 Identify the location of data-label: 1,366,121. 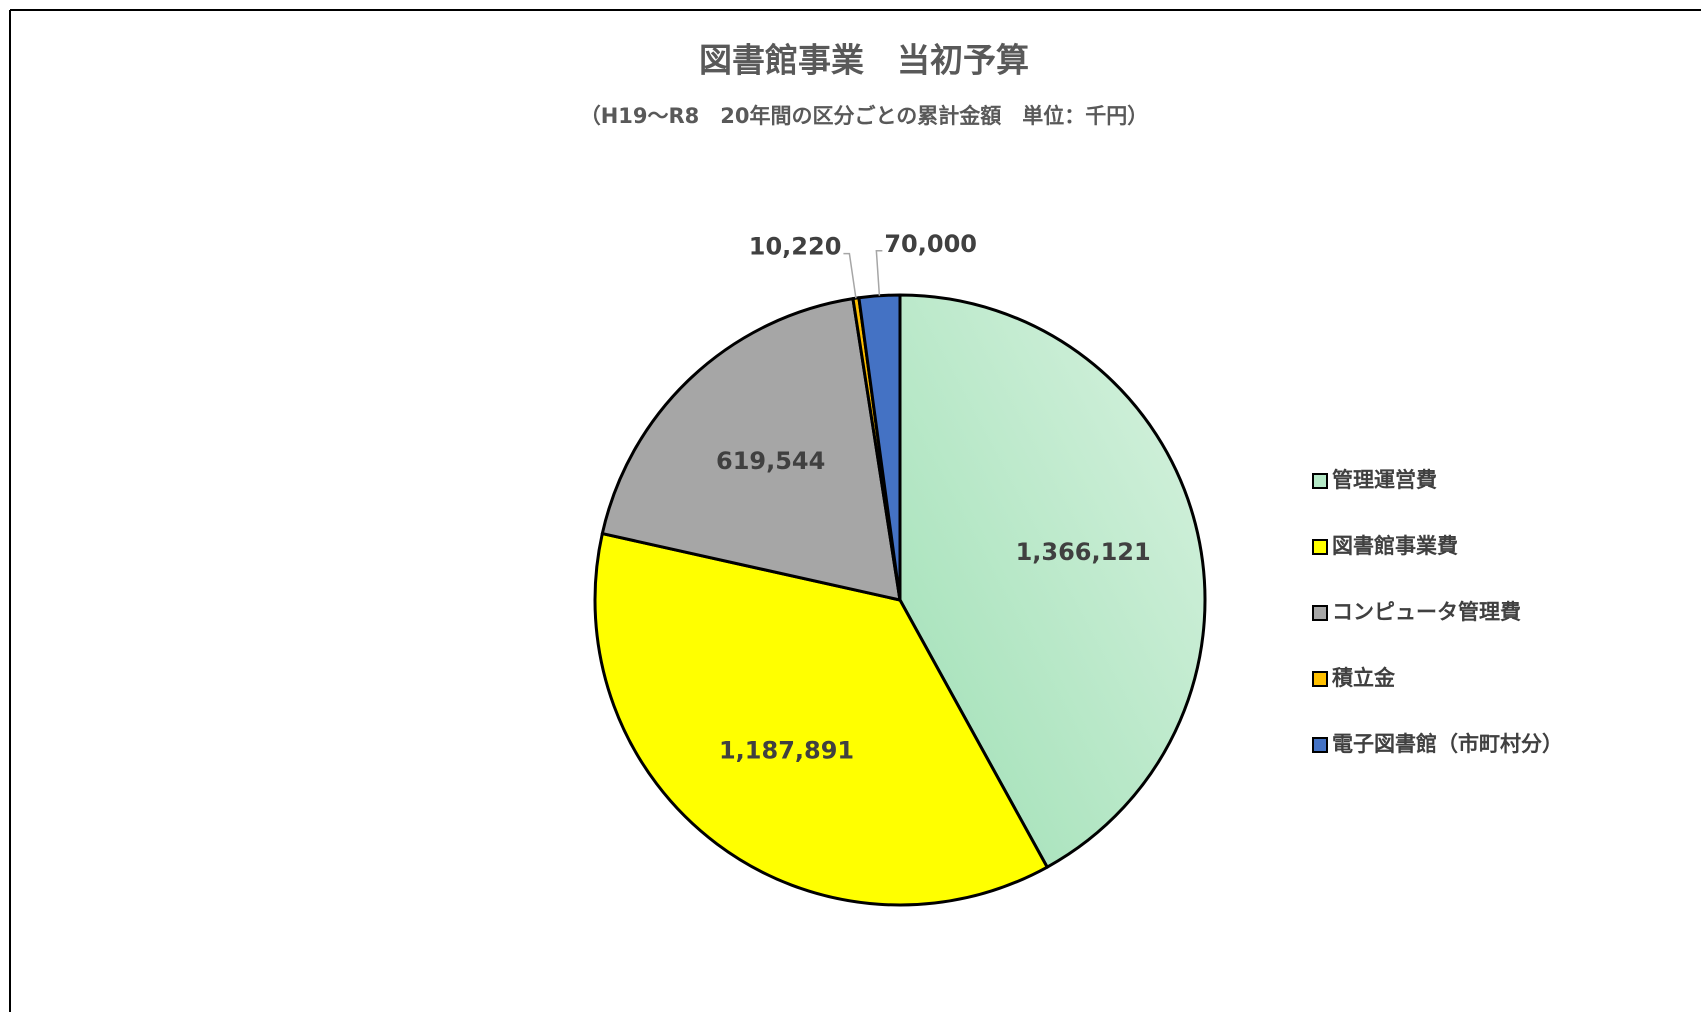
(1083, 552).